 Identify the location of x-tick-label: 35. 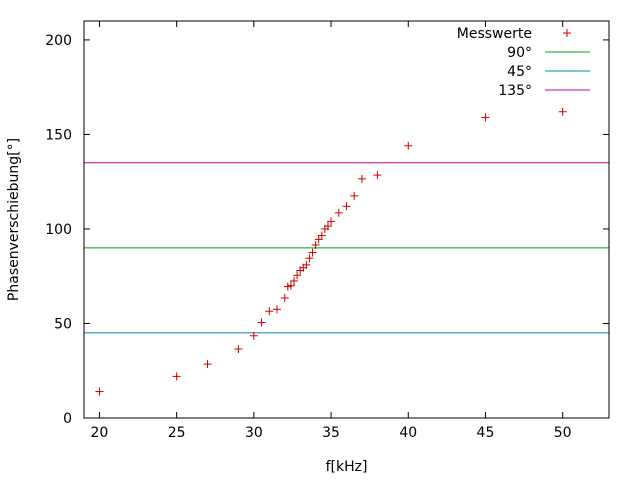
(331, 433).